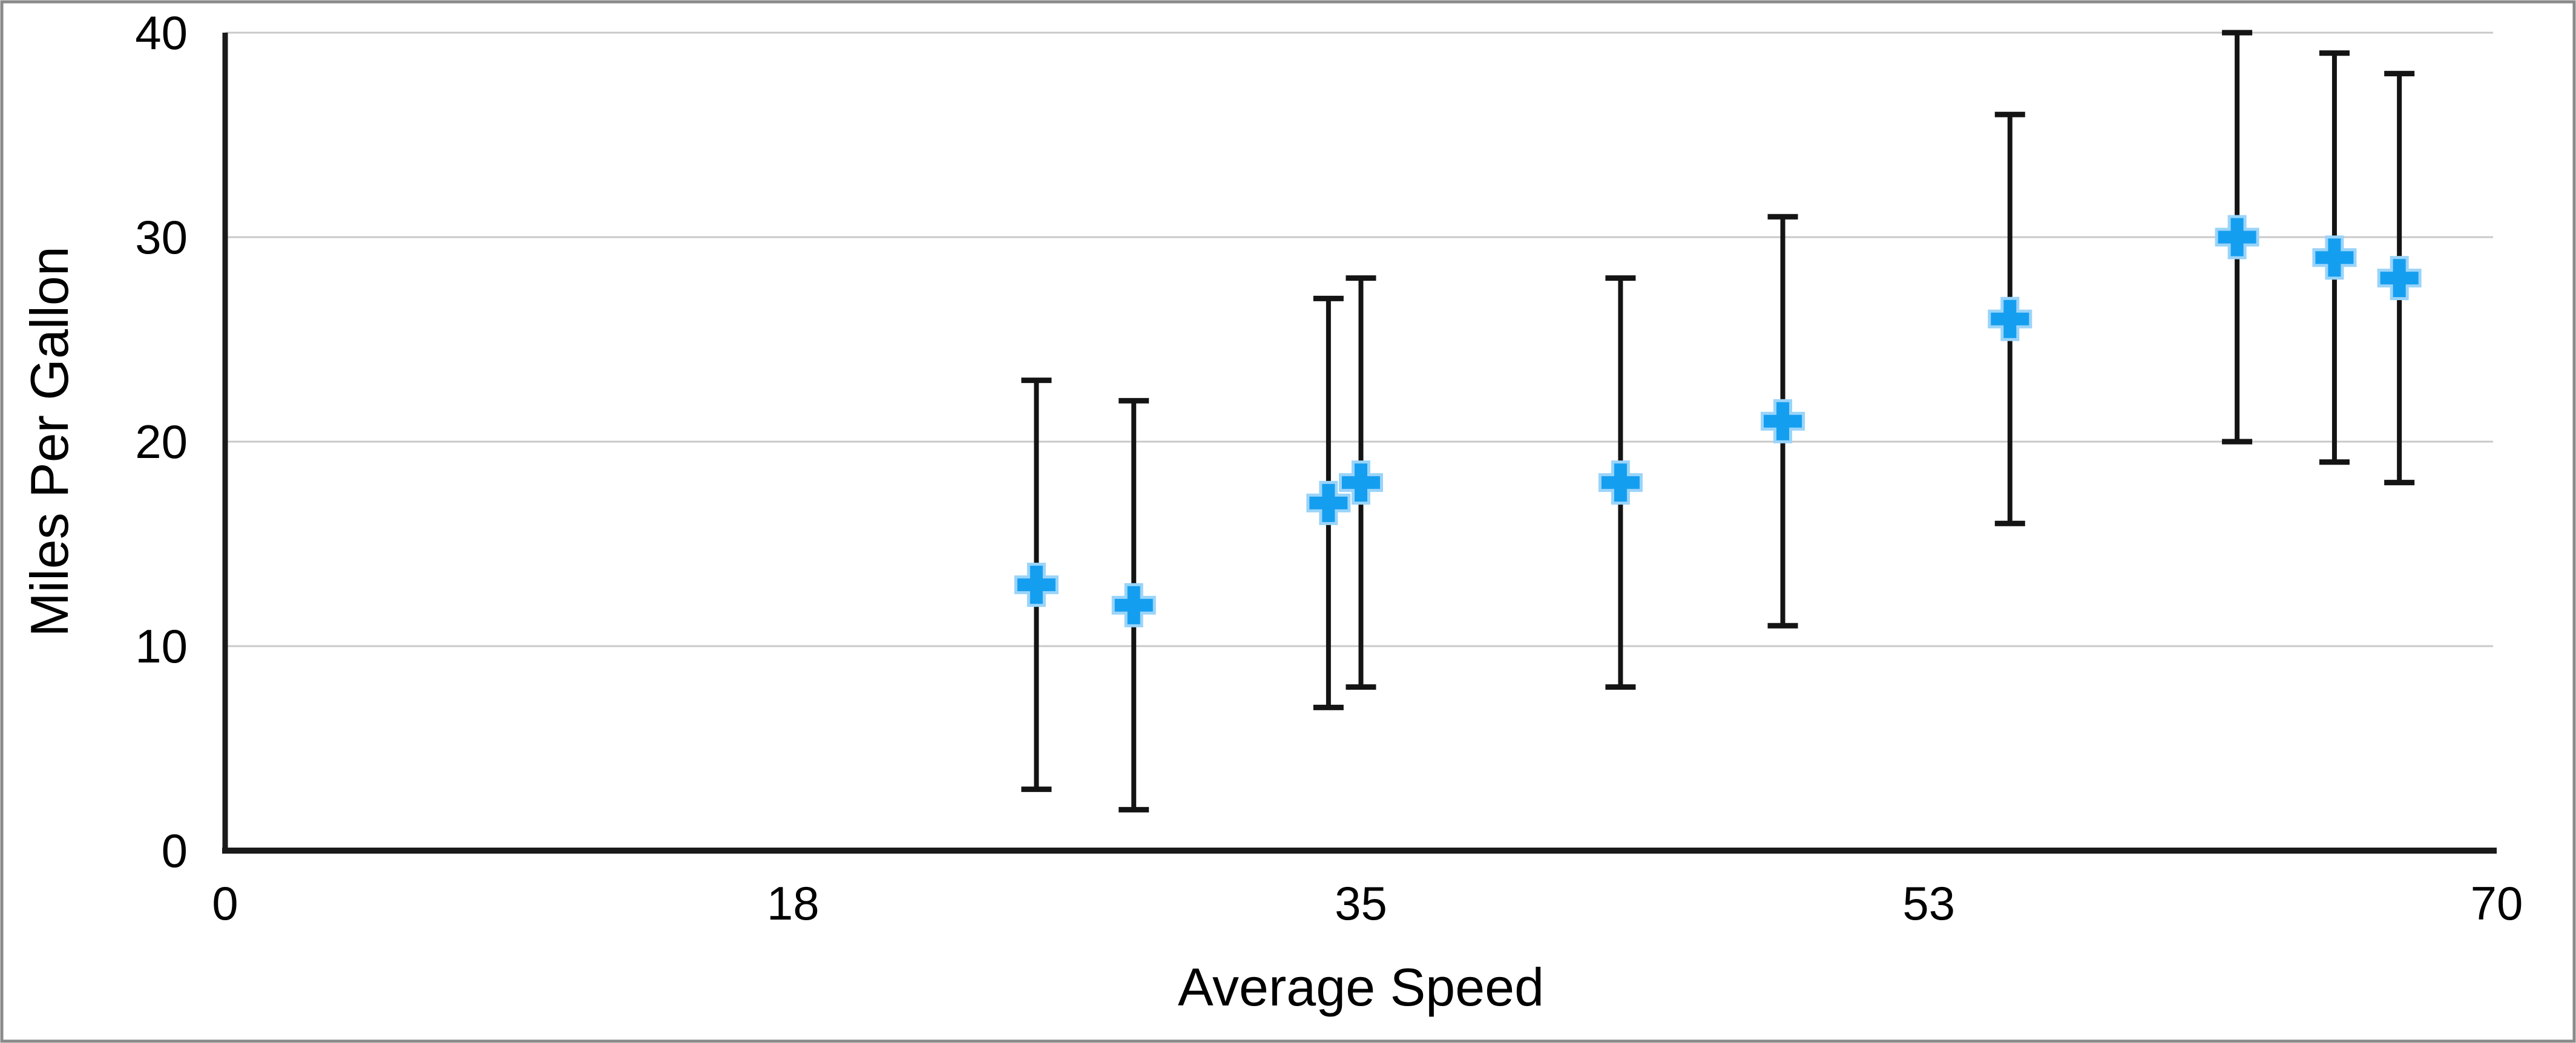 The width and height of the screenshot is (2576, 1043). What do you see at coordinates (1928, 904) in the screenshot?
I see `x-tick-label-53: 53` at bounding box center [1928, 904].